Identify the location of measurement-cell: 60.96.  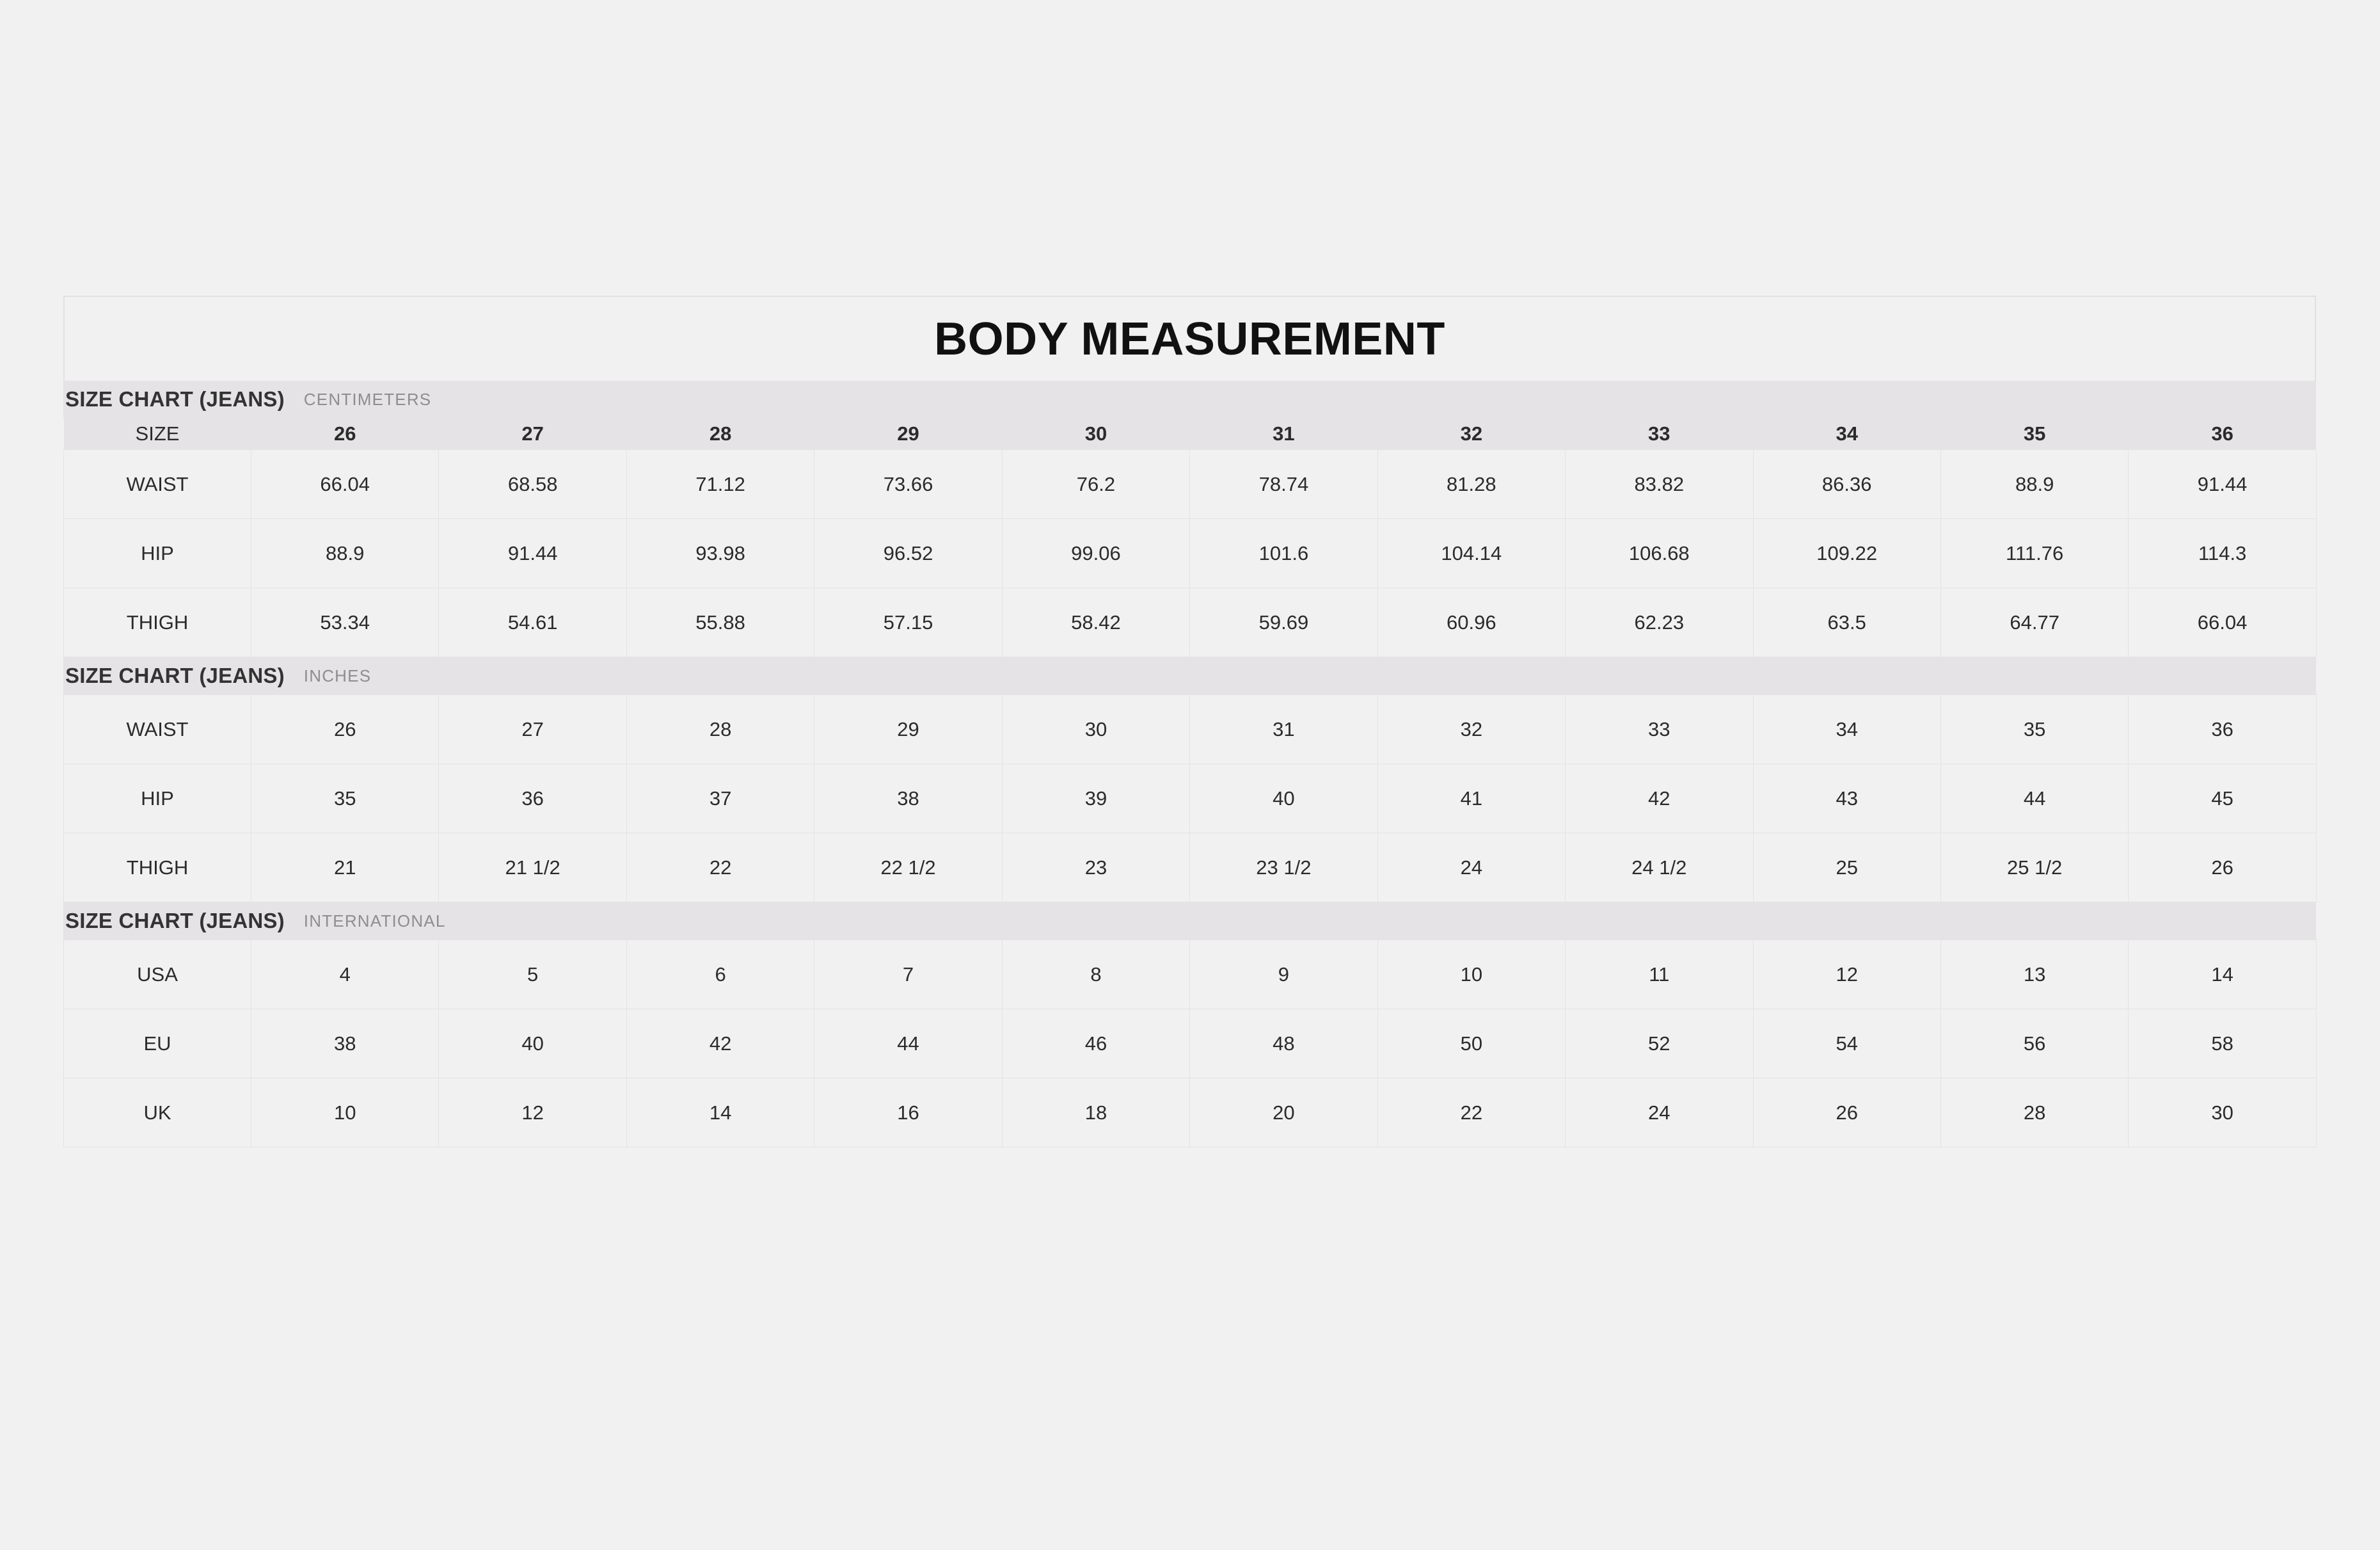
(1471, 622).